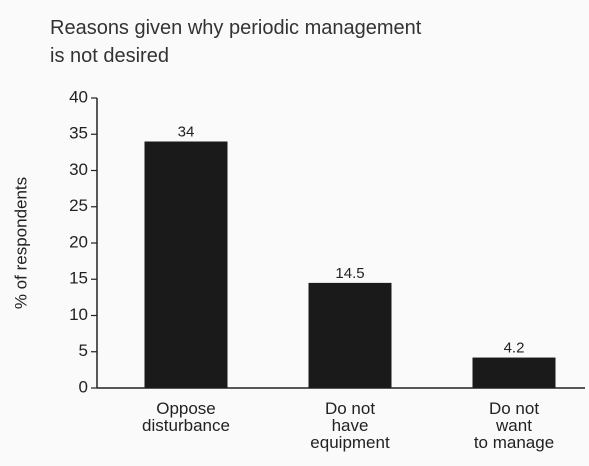  Describe the element at coordinates (78, 241) in the screenshot. I see `y-tick-label: 20` at that location.